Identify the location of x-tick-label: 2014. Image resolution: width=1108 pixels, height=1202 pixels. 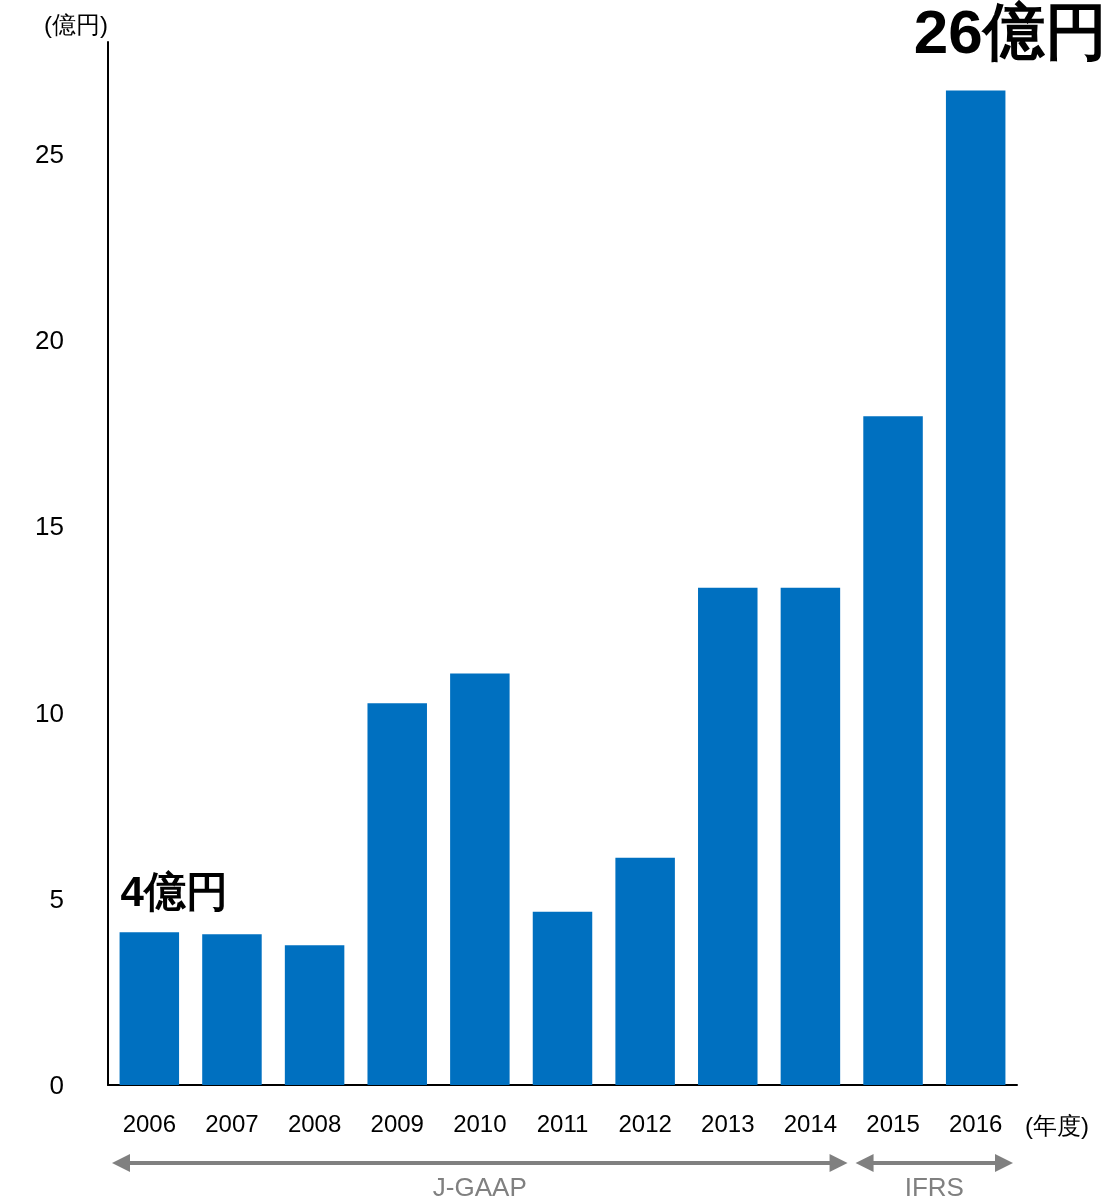
(810, 1123).